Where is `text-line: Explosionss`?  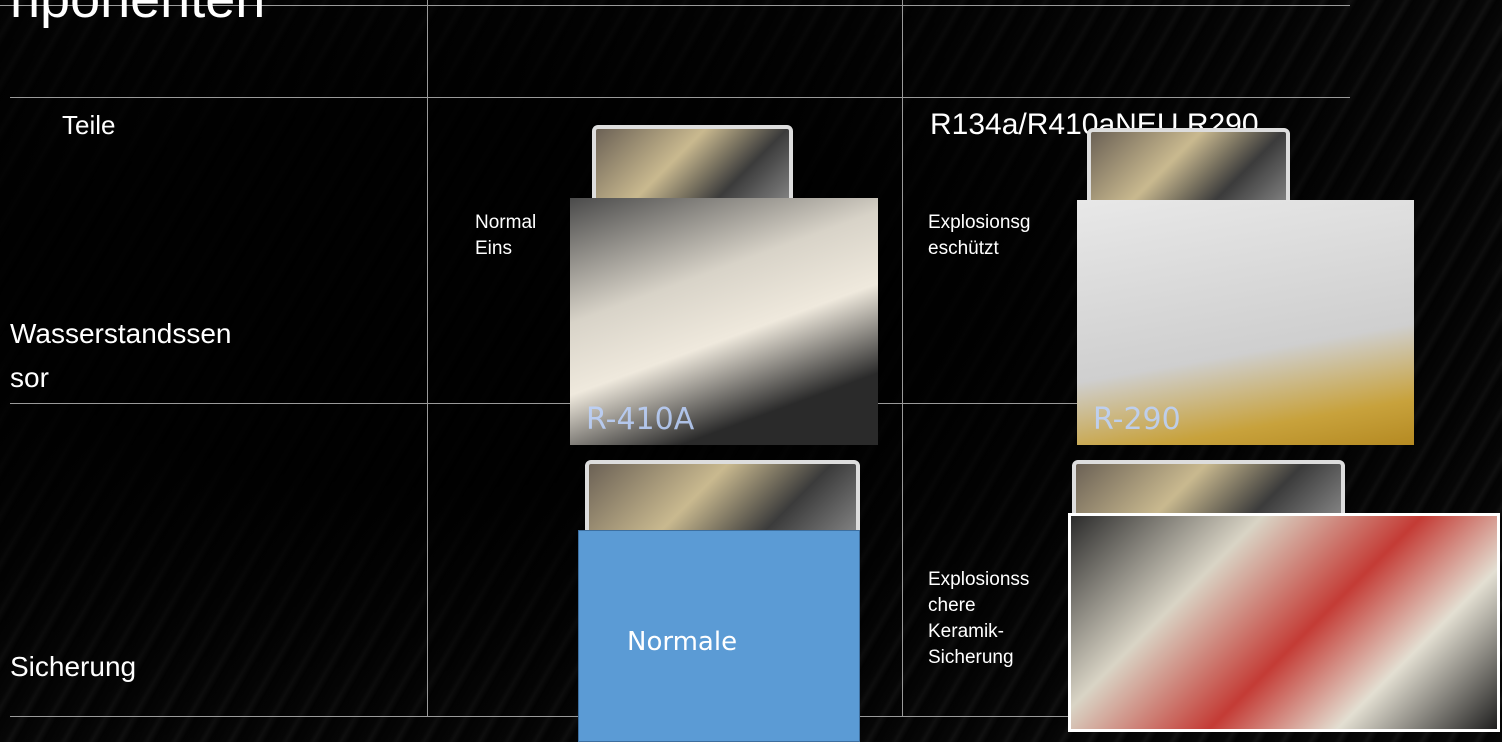
text-line: Explosionss is located at coordinates (979, 579).